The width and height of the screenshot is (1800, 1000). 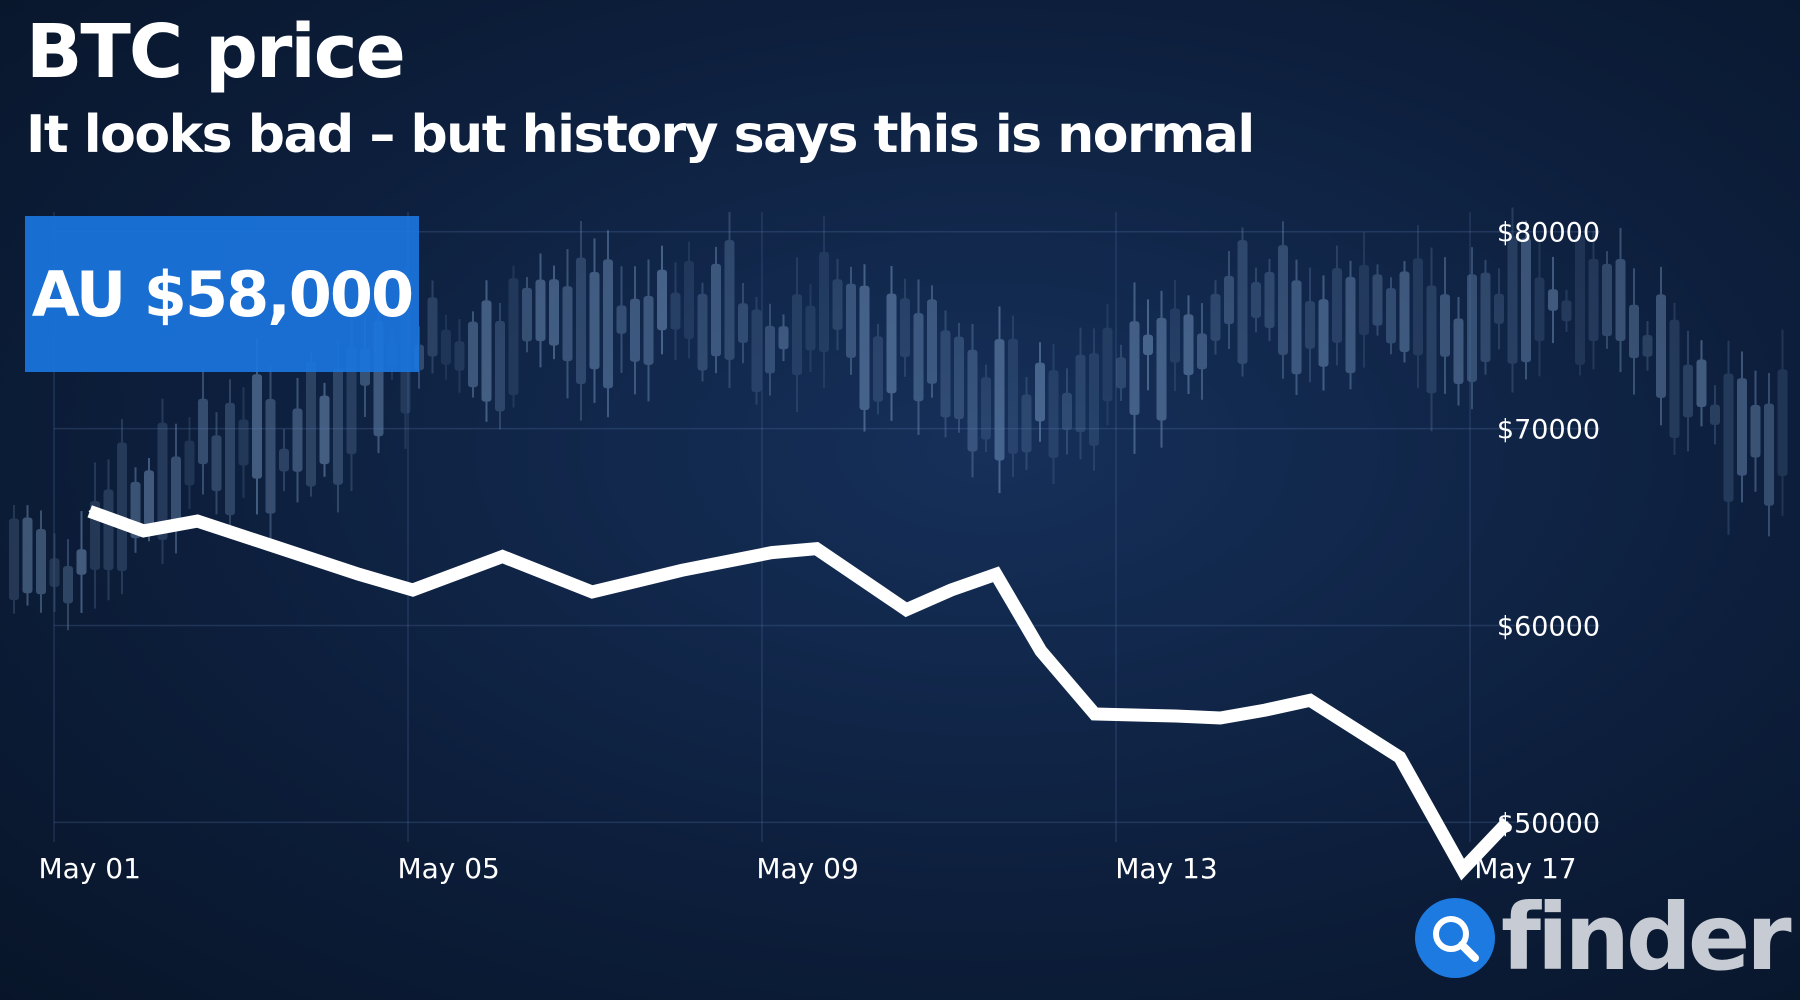 What do you see at coordinates (1548, 233) in the screenshot?
I see `y-tick-label: $80000` at bounding box center [1548, 233].